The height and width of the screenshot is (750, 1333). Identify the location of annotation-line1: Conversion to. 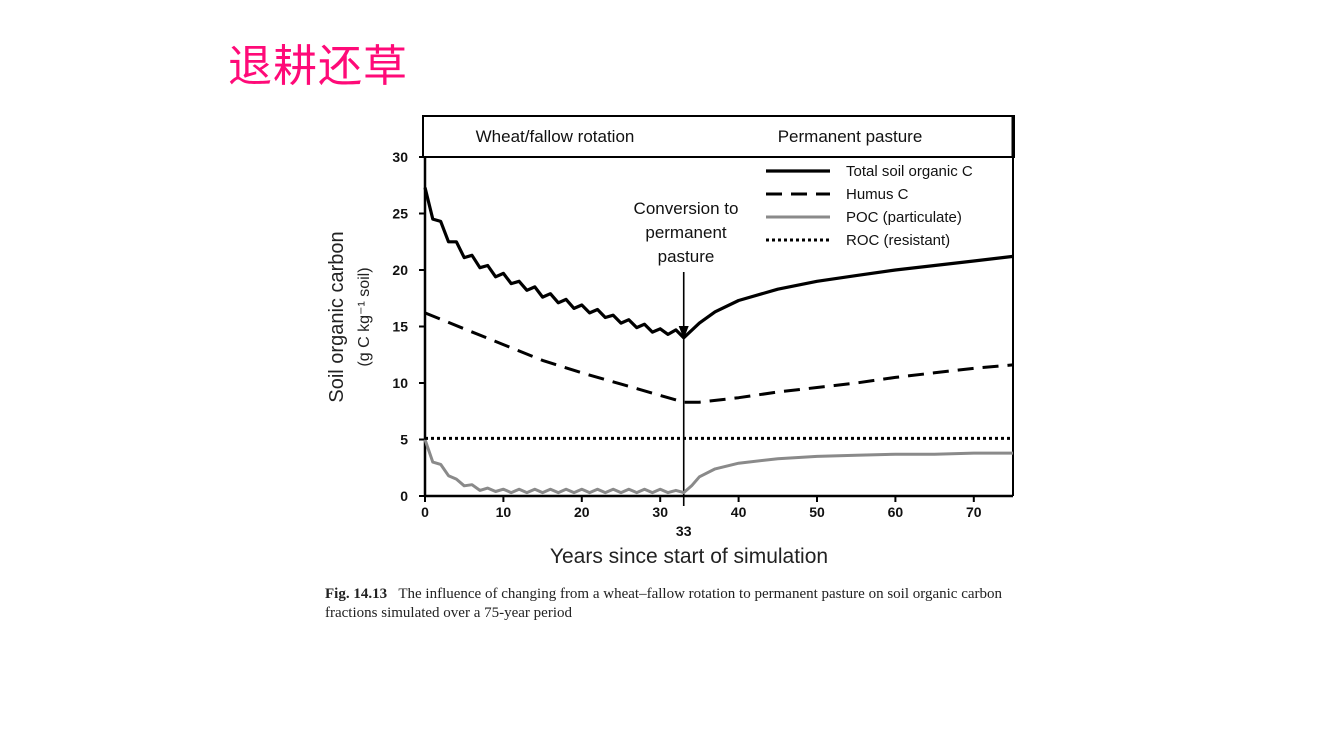
(686, 208).